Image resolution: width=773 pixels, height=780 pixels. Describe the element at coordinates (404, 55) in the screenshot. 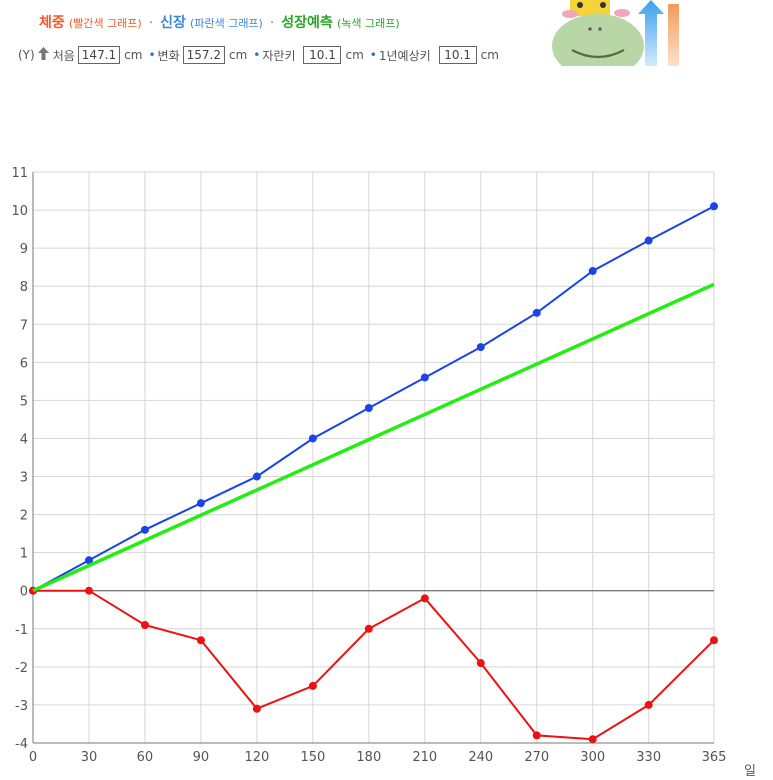

I see `year-label: 1년예상키` at that location.